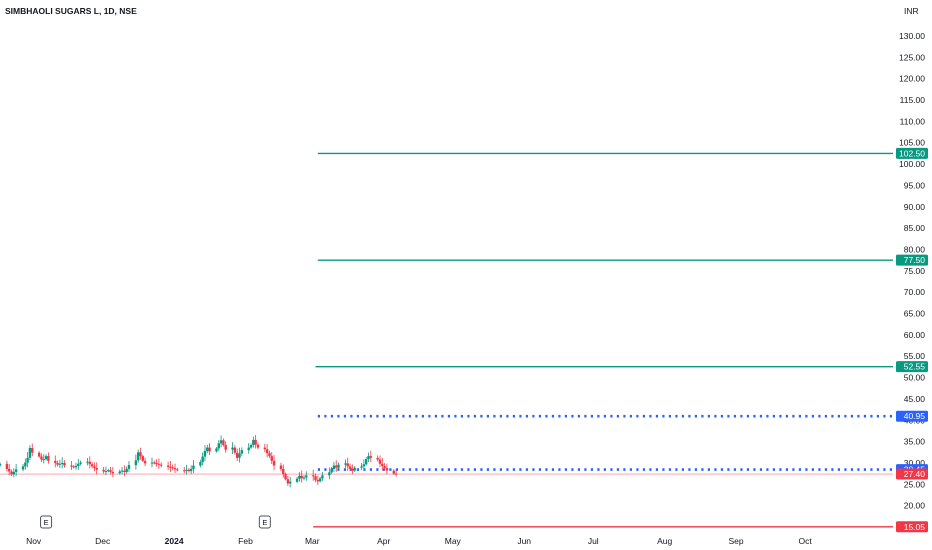 This screenshot has height=550, width=932. What do you see at coordinates (915, 367) in the screenshot?
I see `level-price-text: 52.55` at bounding box center [915, 367].